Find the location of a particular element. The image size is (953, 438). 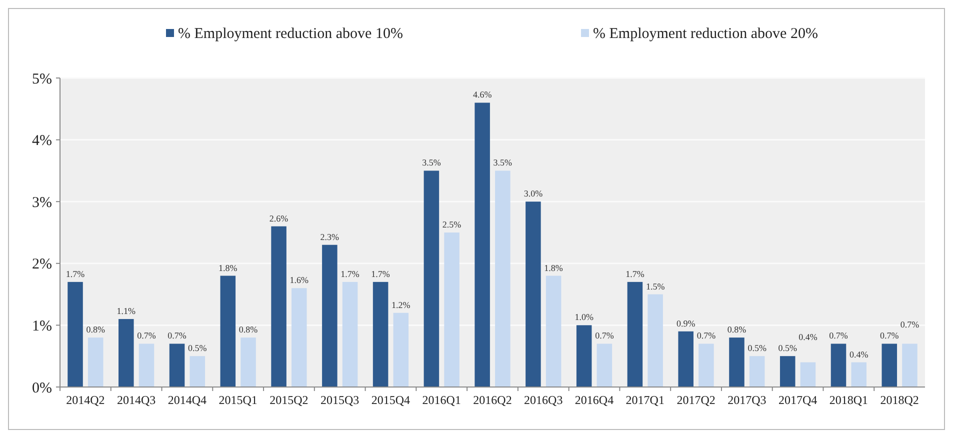

x-tick-label: 2018Q1 is located at coordinates (848, 400).